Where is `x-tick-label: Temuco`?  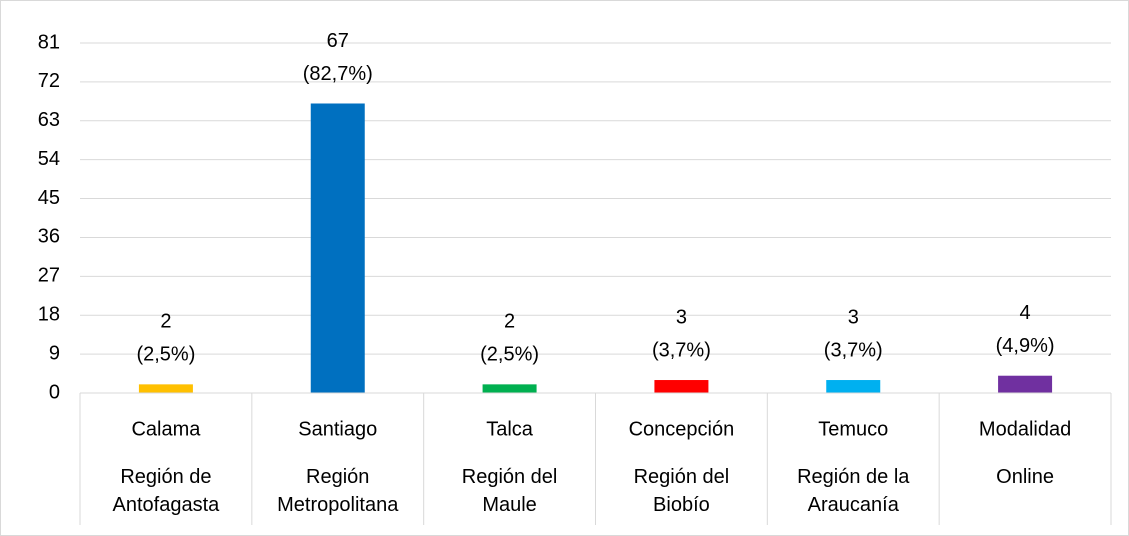 x-tick-label: Temuco is located at coordinates (853, 429).